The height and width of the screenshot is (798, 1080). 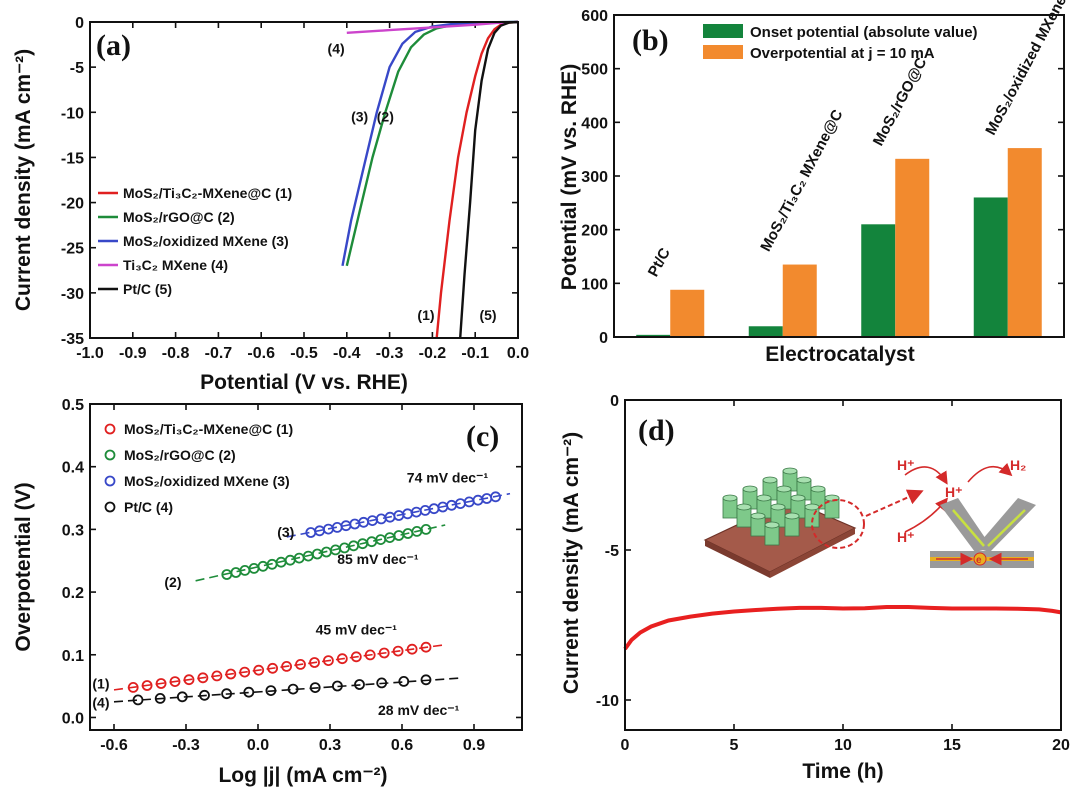 What do you see at coordinates (206, 241) in the screenshot?
I see `legend-entry: MoS₂/oxidized MXene (3)` at bounding box center [206, 241].